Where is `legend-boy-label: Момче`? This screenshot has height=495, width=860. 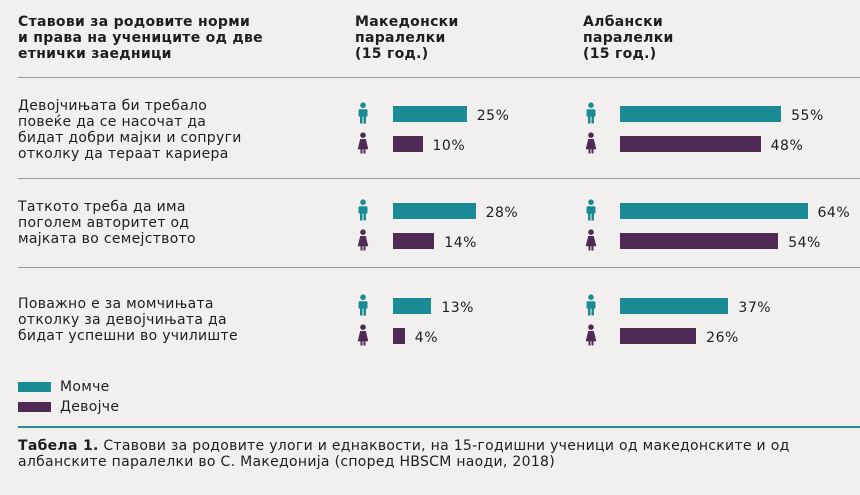 legend-boy-label: Момче is located at coordinates (85, 387).